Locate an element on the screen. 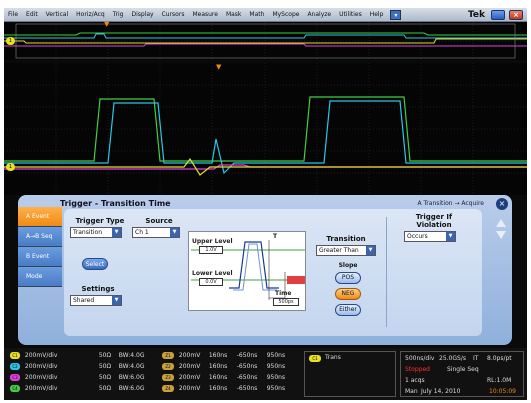  overview-trace-ch2 is located at coordinates (265, 36).